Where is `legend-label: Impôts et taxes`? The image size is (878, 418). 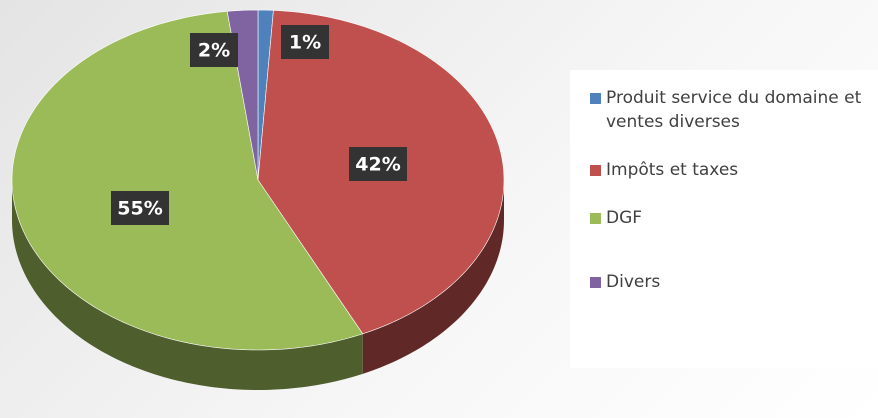 legend-label: Impôts et taxes is located at coordinates (672, 170).